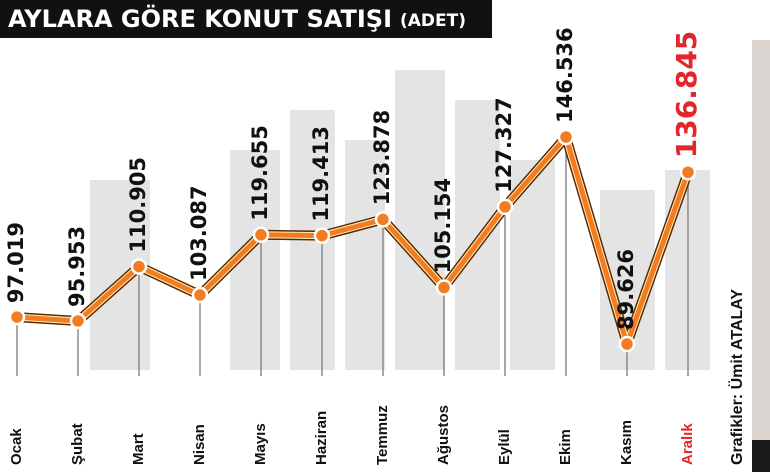 This screenshot has width=770, height=472. Describe the element at coordinates (565, 447) in the screenshot. I see `x-tick-label: Ekim` at that location.